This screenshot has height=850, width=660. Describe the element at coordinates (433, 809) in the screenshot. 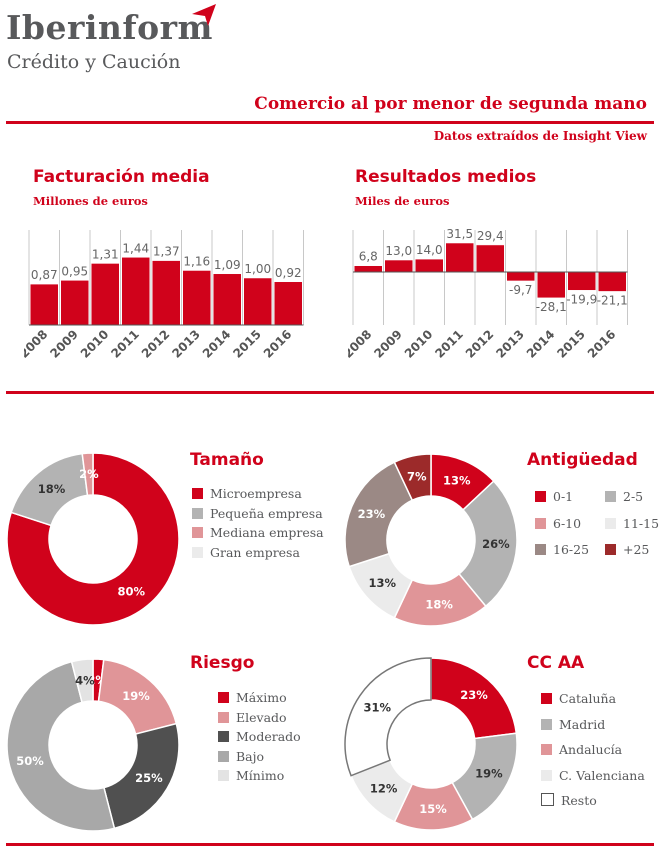

I see `slice-pct-label: 15%` at that location.